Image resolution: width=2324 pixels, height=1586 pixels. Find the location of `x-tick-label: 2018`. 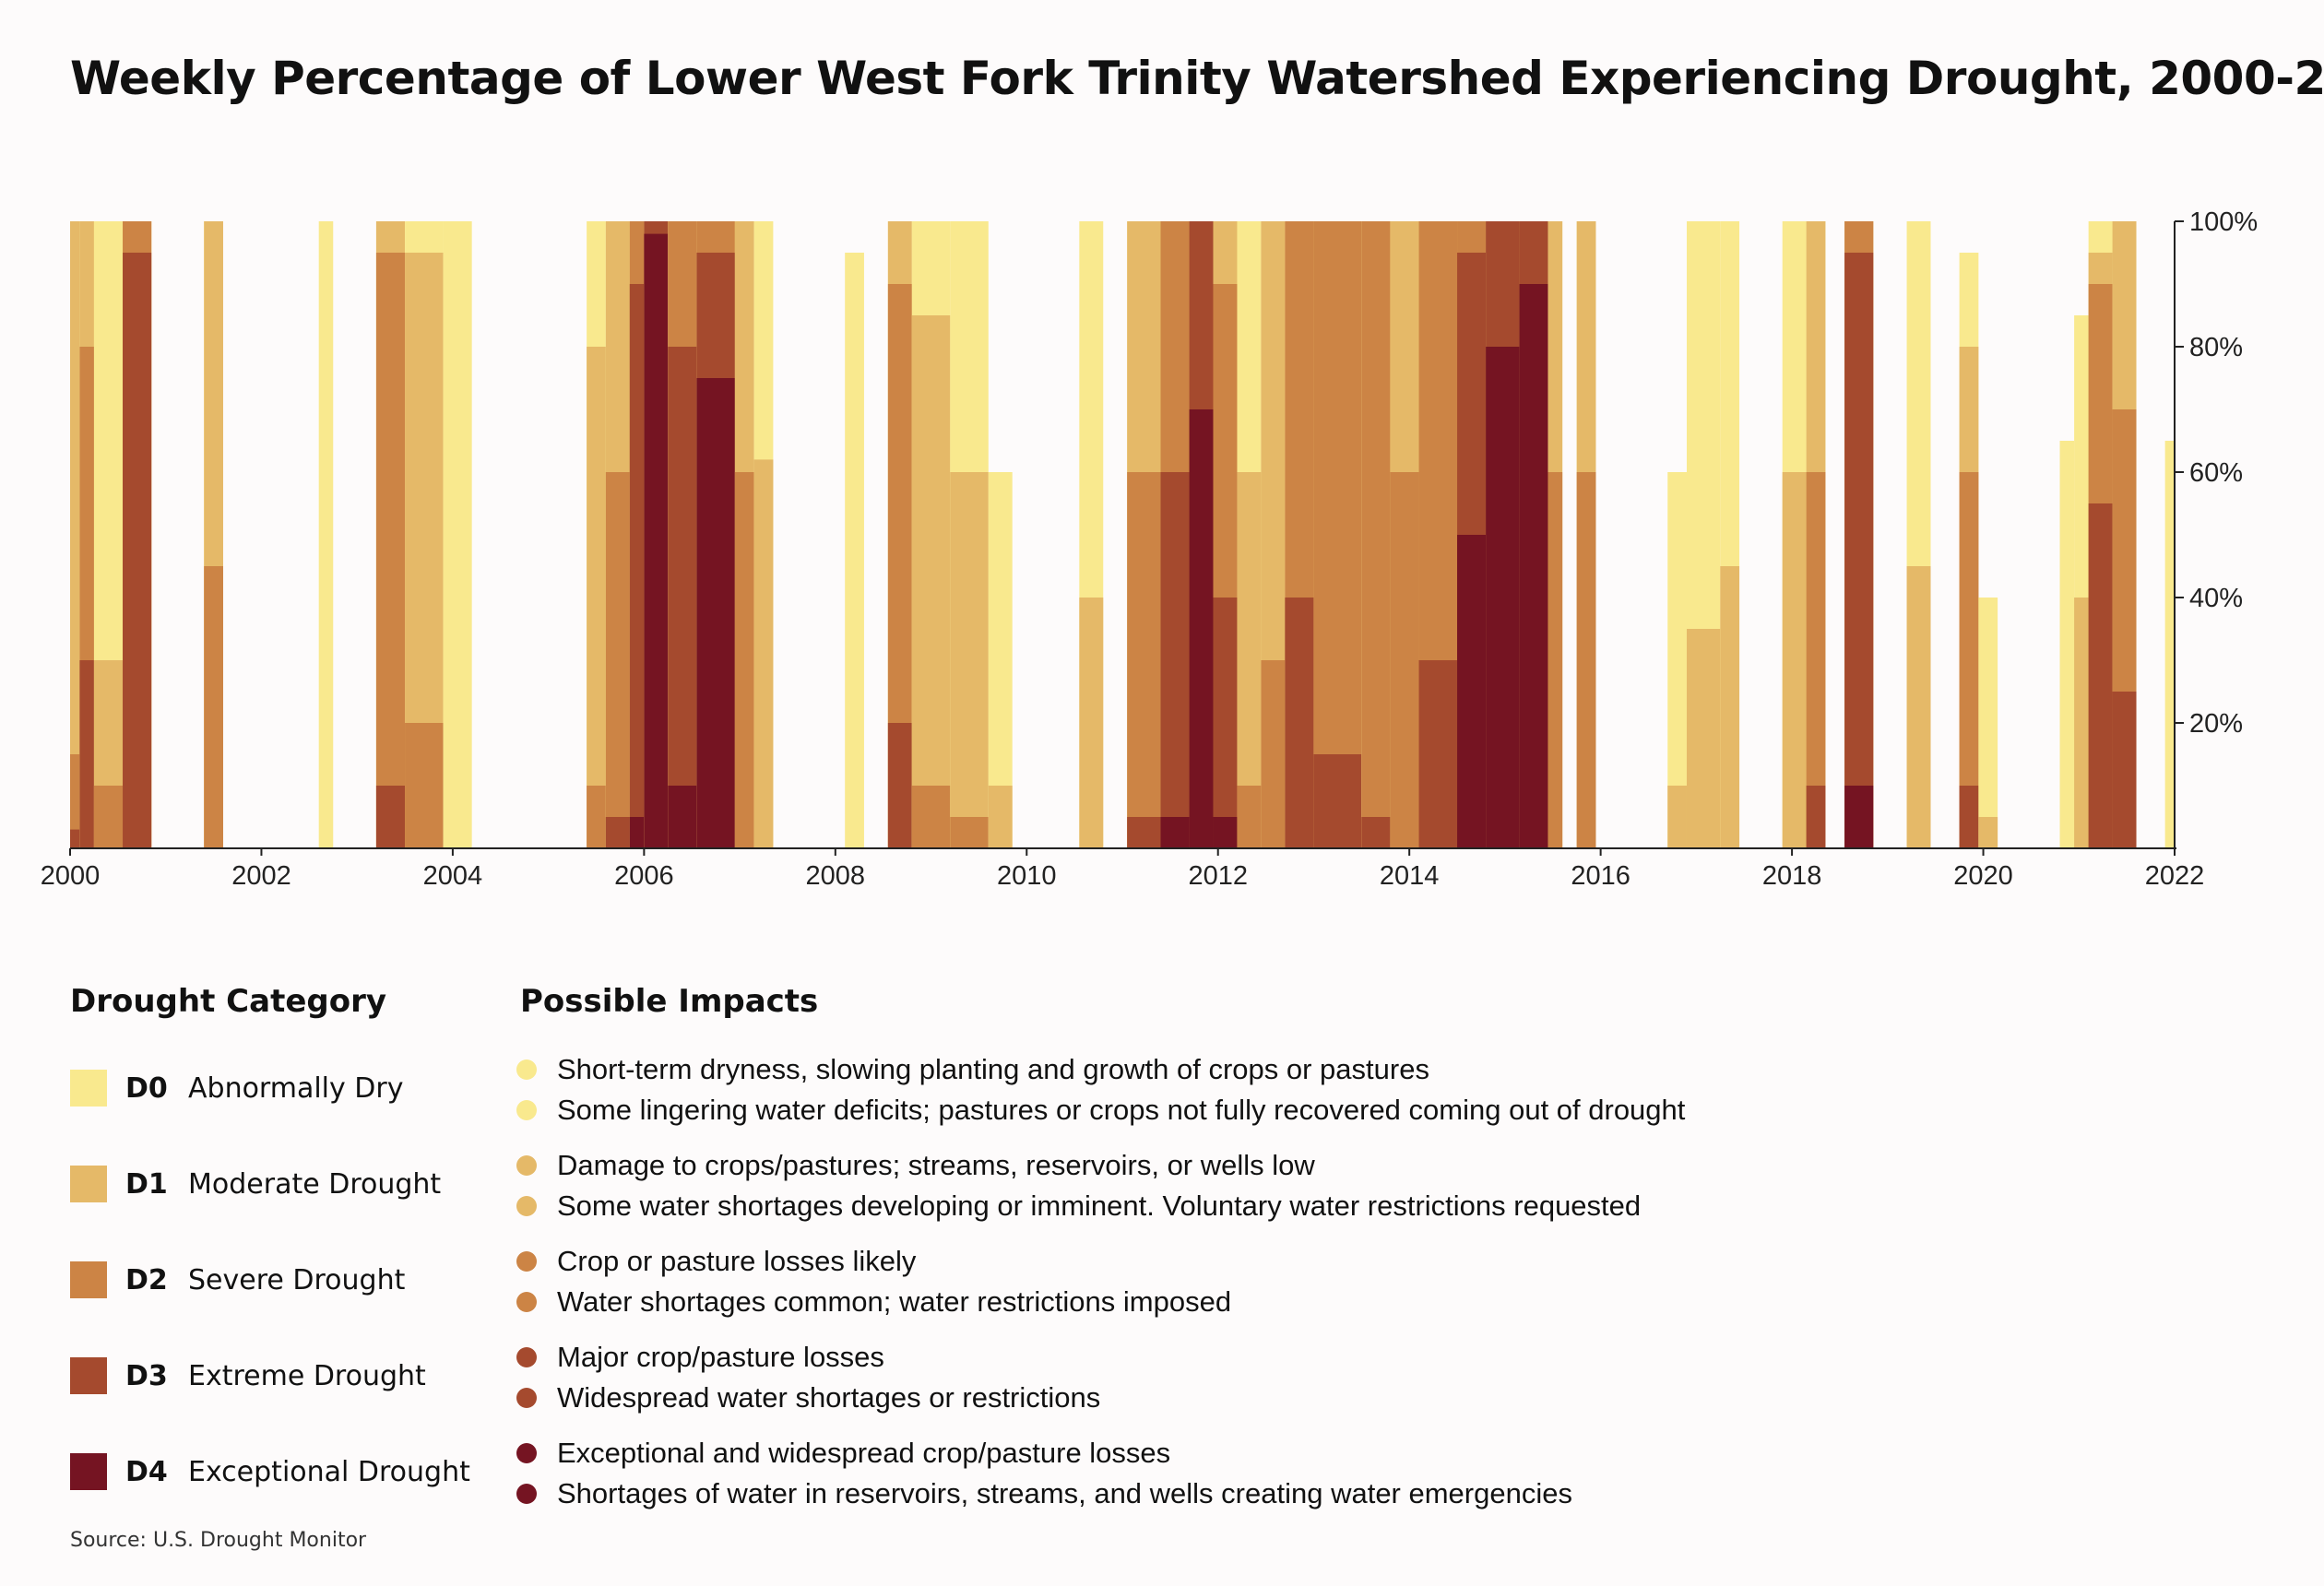

x-tick-label: 2018 is located at coordinates (1792, 876).